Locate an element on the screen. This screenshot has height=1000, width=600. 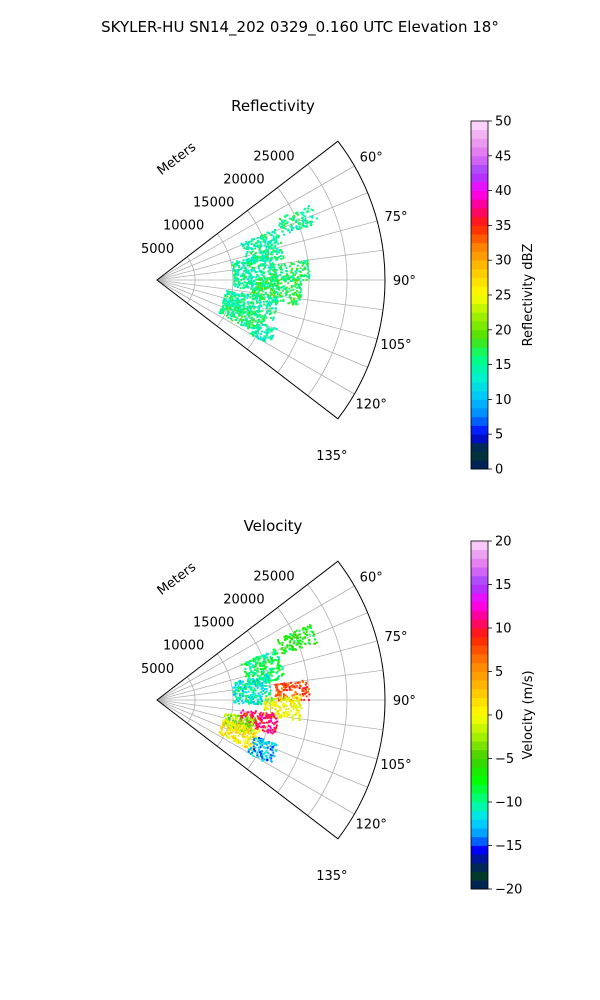
colorbar-tick-label: −5 is located at coordinates (504, 759).